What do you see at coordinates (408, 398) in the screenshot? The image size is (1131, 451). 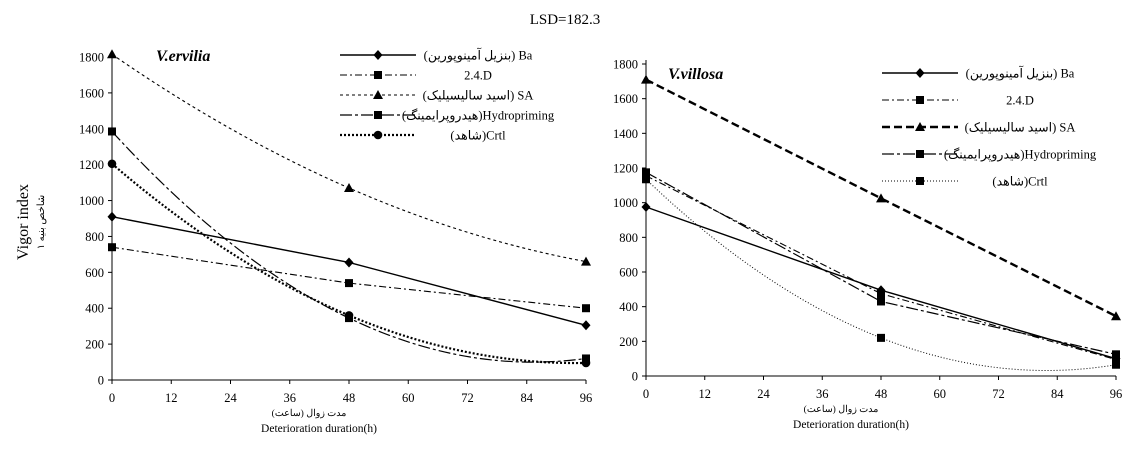 I see `chart-0-x-tick-label: 60` at bounding box center [408, 398].